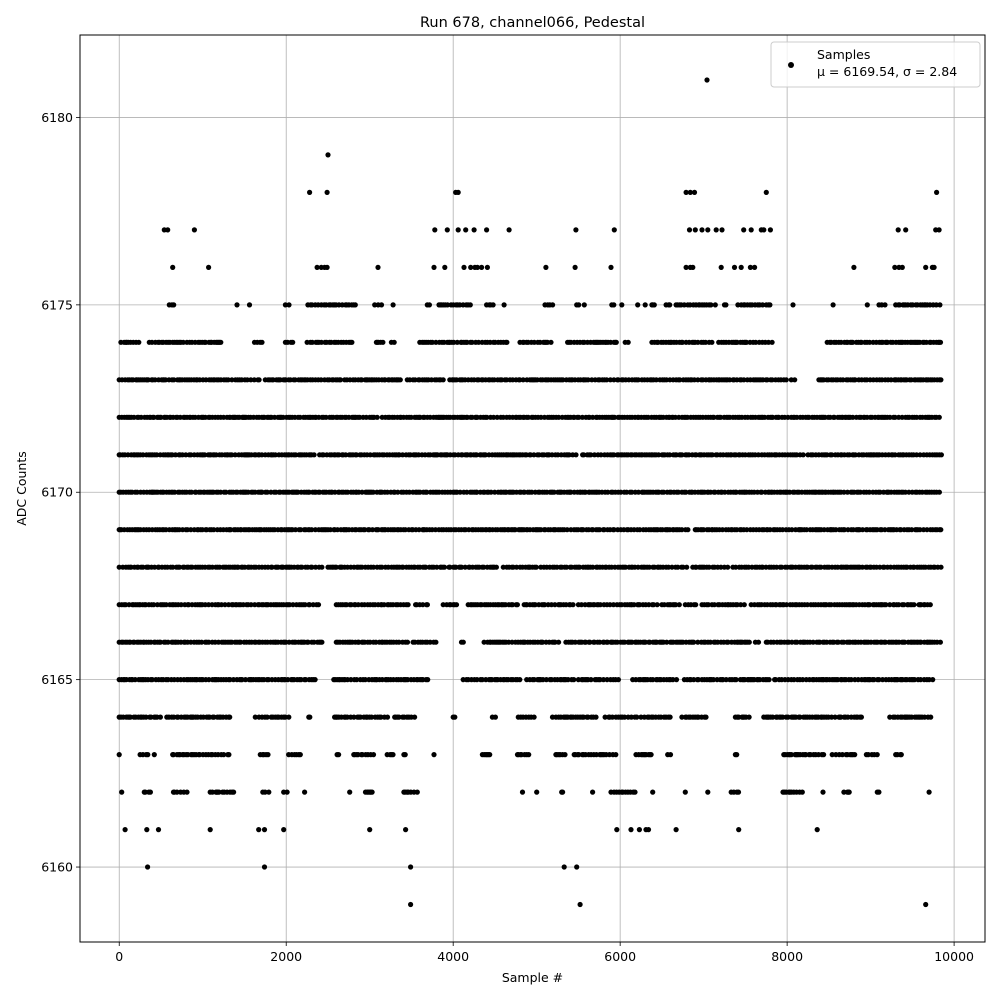 Image resolution: width=1000 pixels, height=1000 pixels. Describe the element at coordinates (21, 488) in the screenshot. I see `y-axis-label: ADC Counts` at that location.